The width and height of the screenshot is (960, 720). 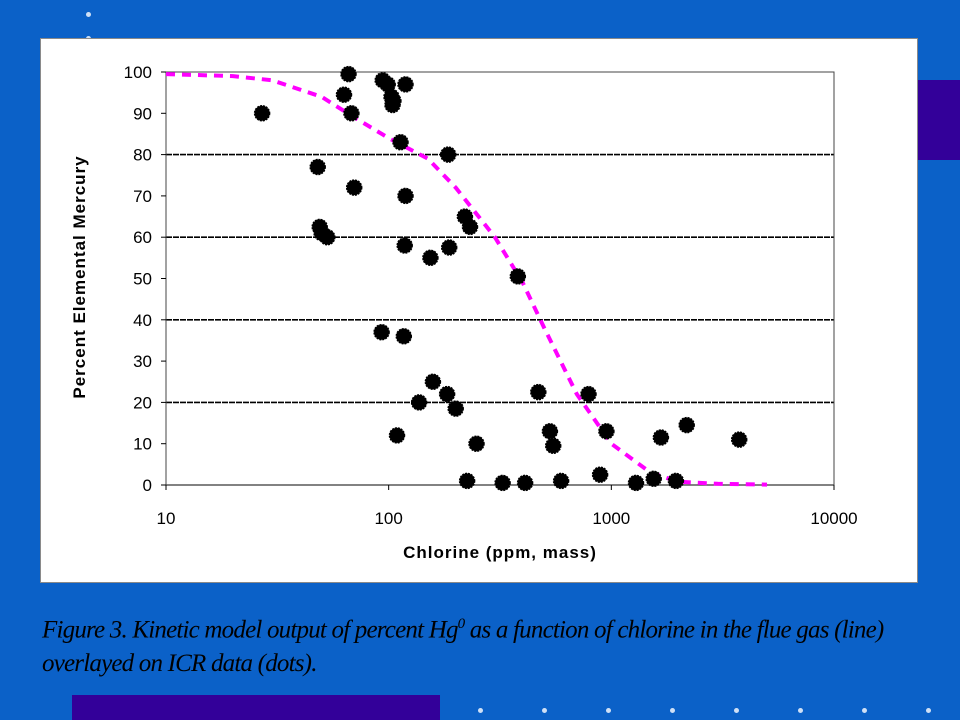 I want to click on y-tick-label: 50, so click(x=142, y=279).